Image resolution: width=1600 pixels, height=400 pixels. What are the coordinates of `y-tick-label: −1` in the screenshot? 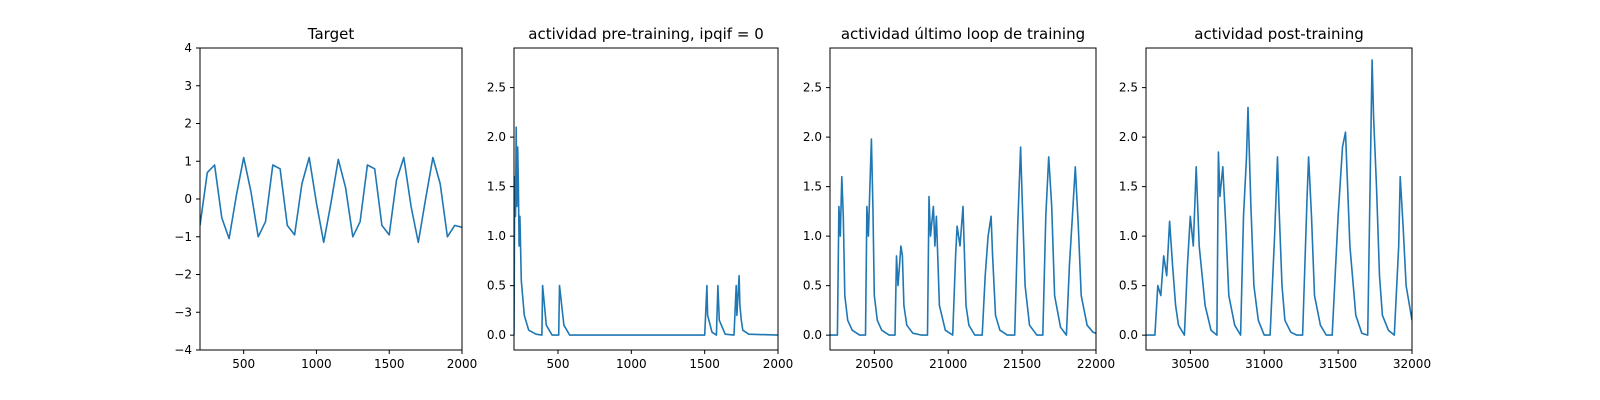 It's located at (183, 237).